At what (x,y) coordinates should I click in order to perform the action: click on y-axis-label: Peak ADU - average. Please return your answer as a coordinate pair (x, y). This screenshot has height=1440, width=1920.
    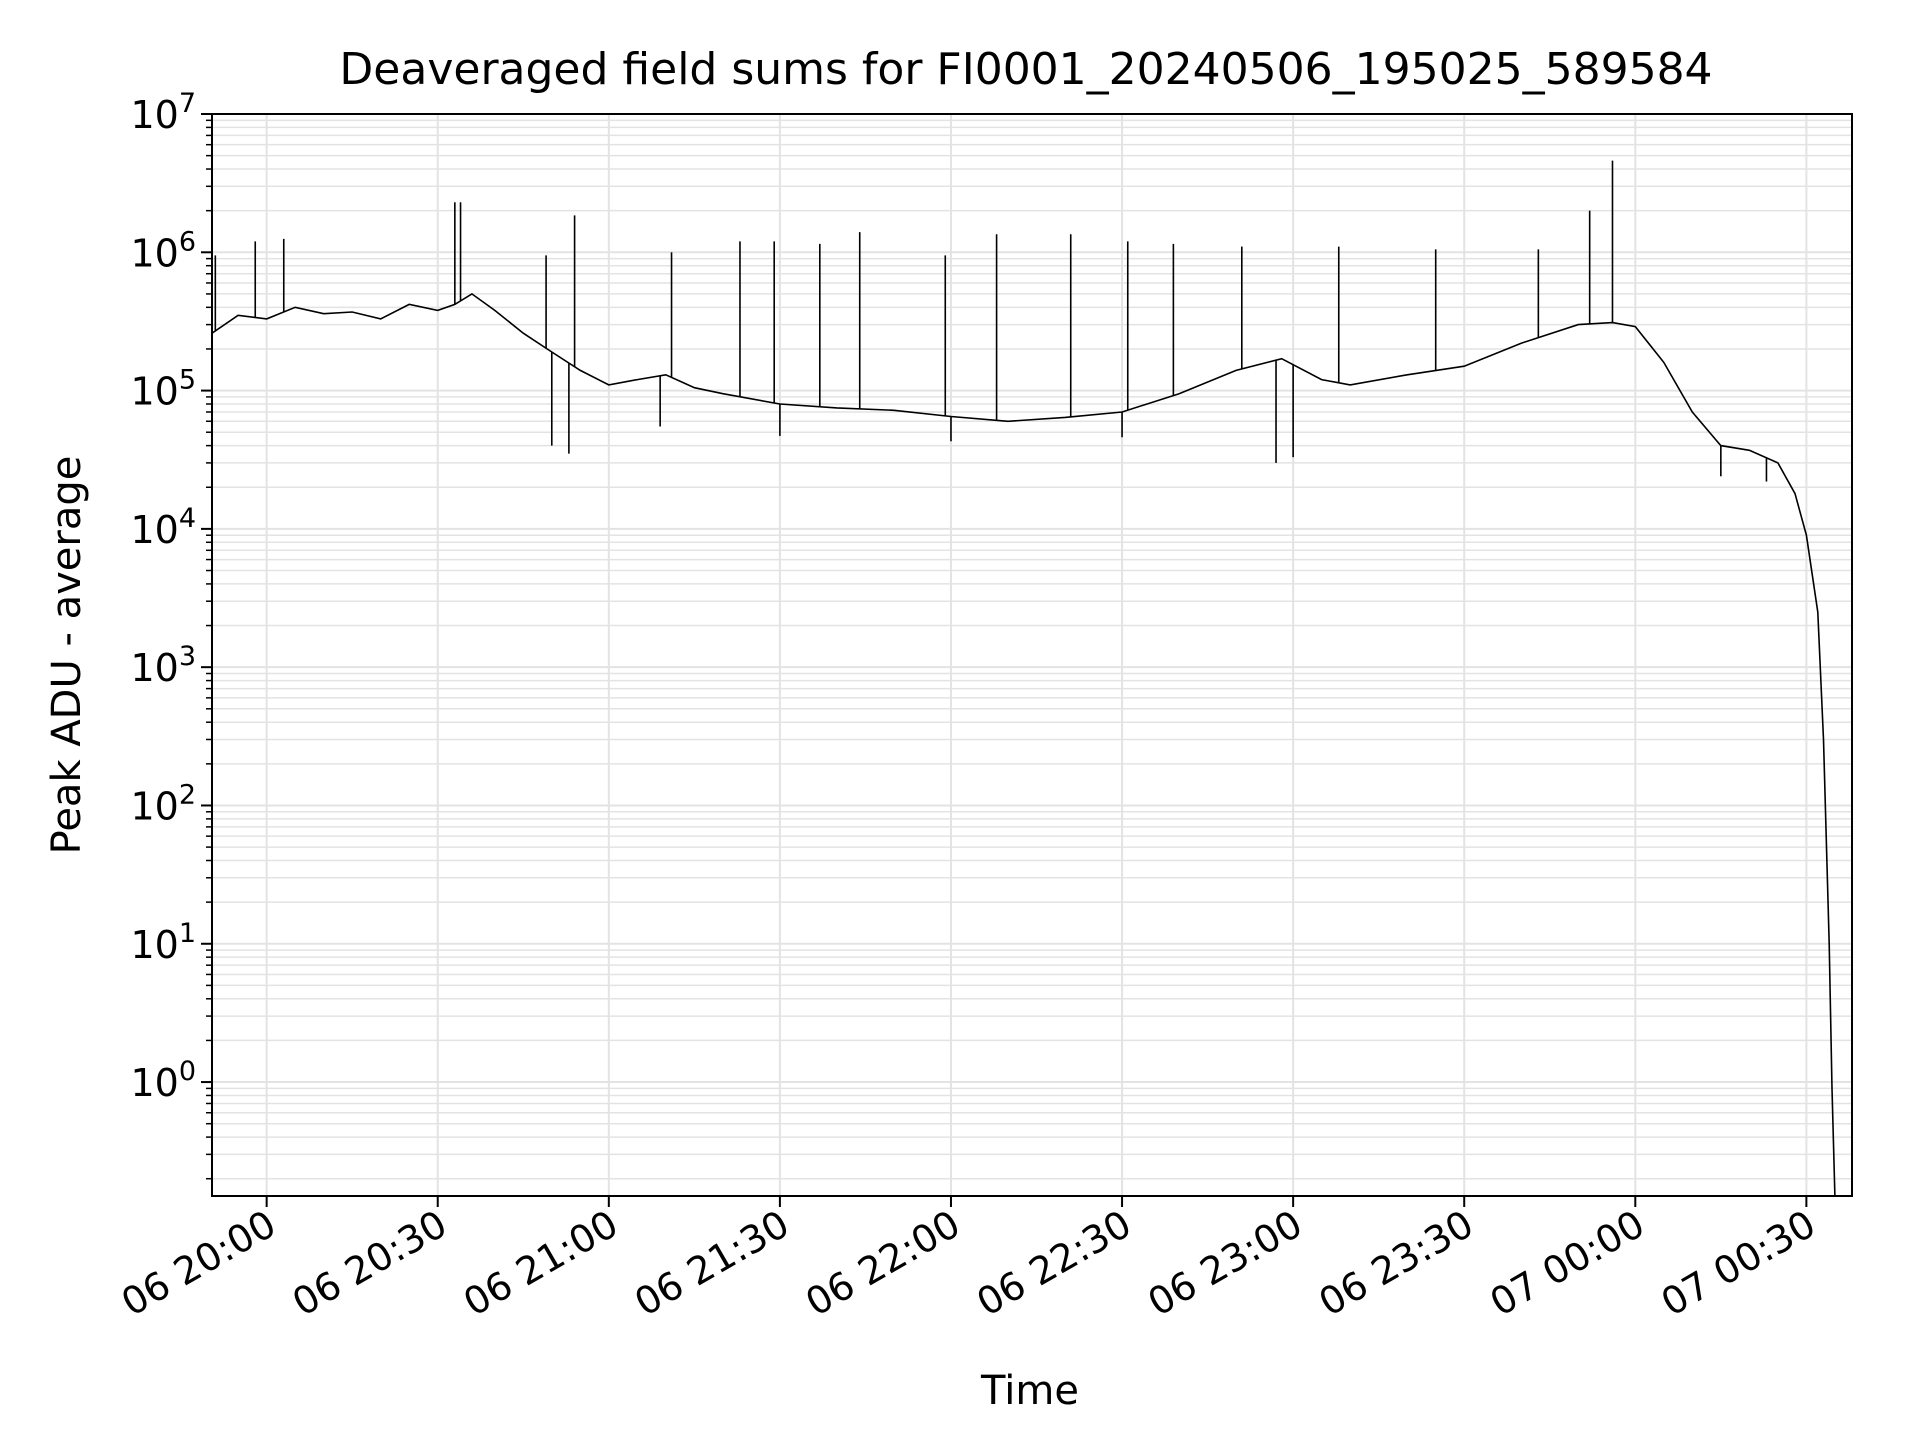
    Looking at the image, I should click on (67, 655).